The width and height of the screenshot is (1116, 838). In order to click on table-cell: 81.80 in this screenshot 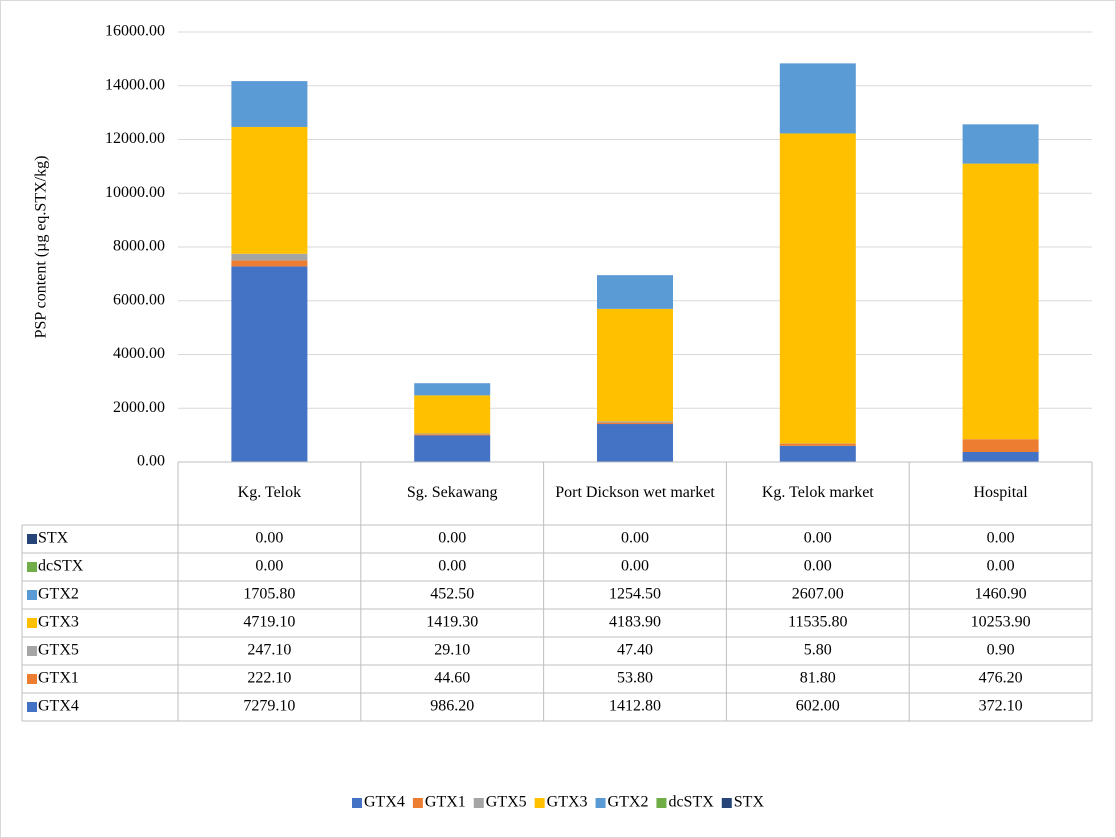, I will do `click(818, 678)`.